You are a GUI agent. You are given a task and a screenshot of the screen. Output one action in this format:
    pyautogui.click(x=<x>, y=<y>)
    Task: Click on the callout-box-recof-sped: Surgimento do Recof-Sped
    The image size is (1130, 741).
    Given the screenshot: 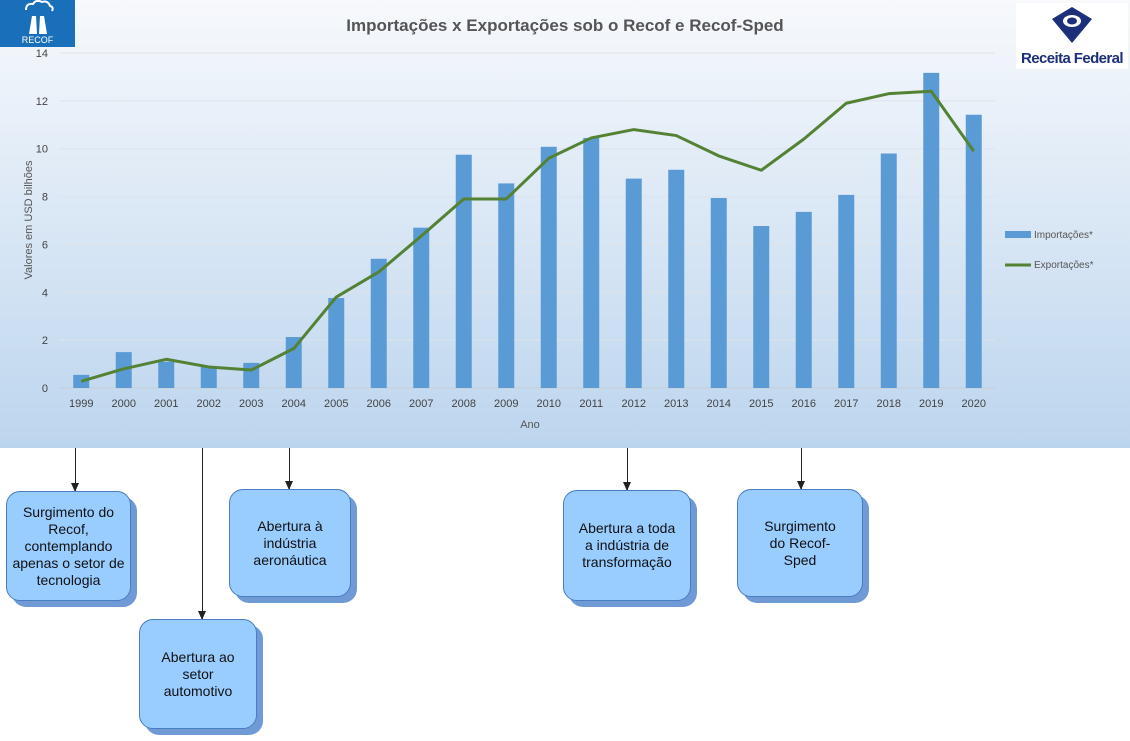 What is the action you would take?
    pyautogui.click(x=800, y=543)
    